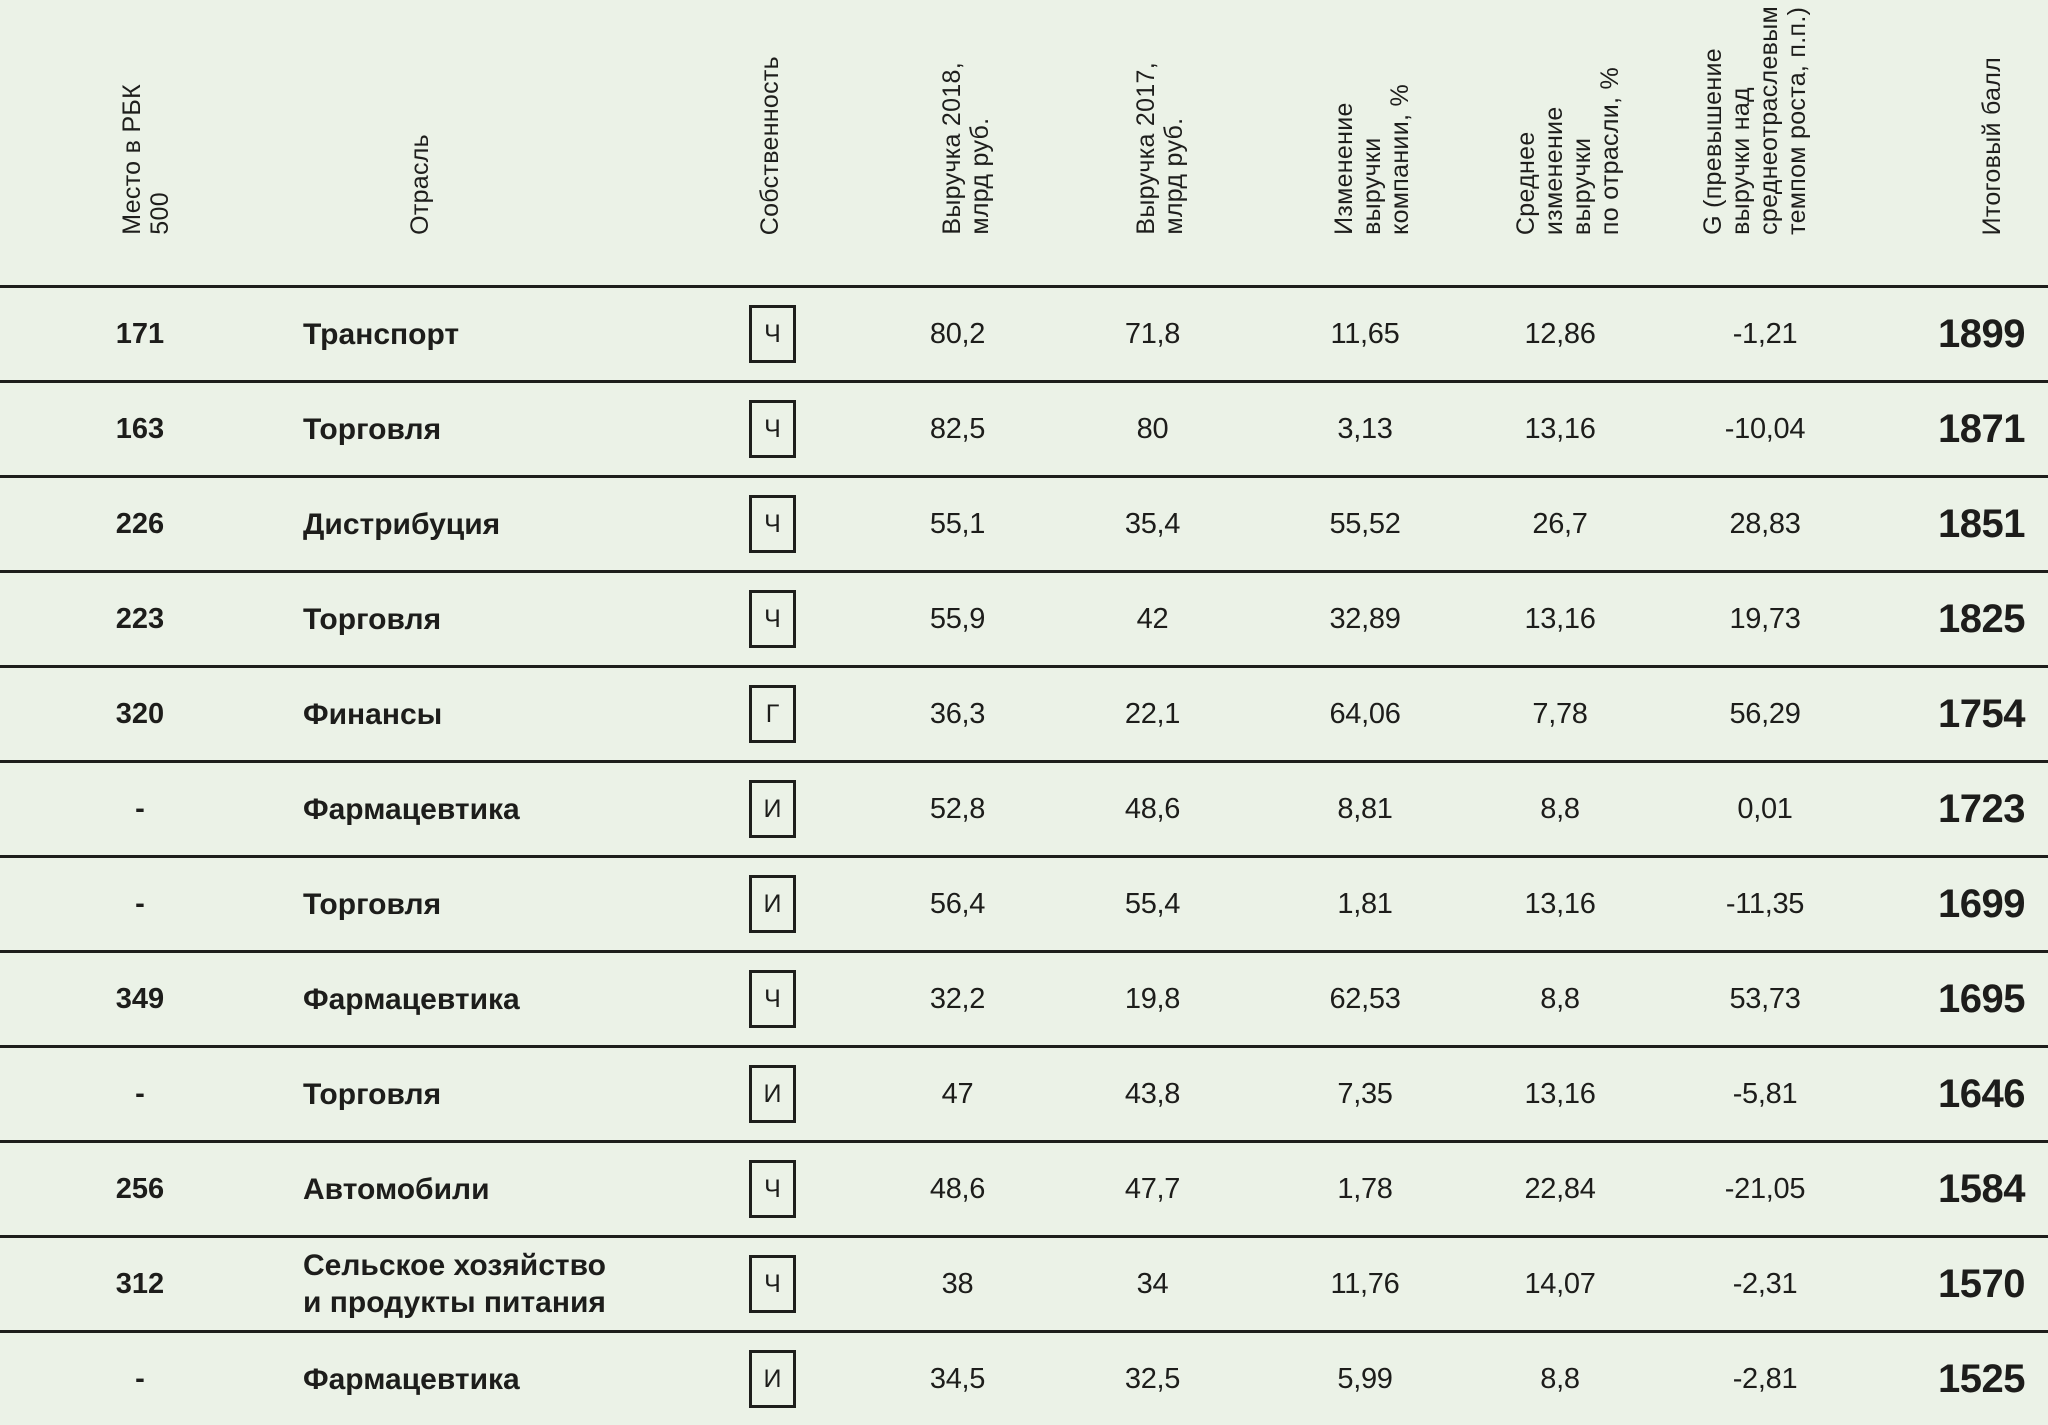 The image size is (2048, 1425). What do you see at coordinates (1152, 428) in the screenshot?
I see `cell-revenue-2017: 80` at bounding box center [1152, 428].